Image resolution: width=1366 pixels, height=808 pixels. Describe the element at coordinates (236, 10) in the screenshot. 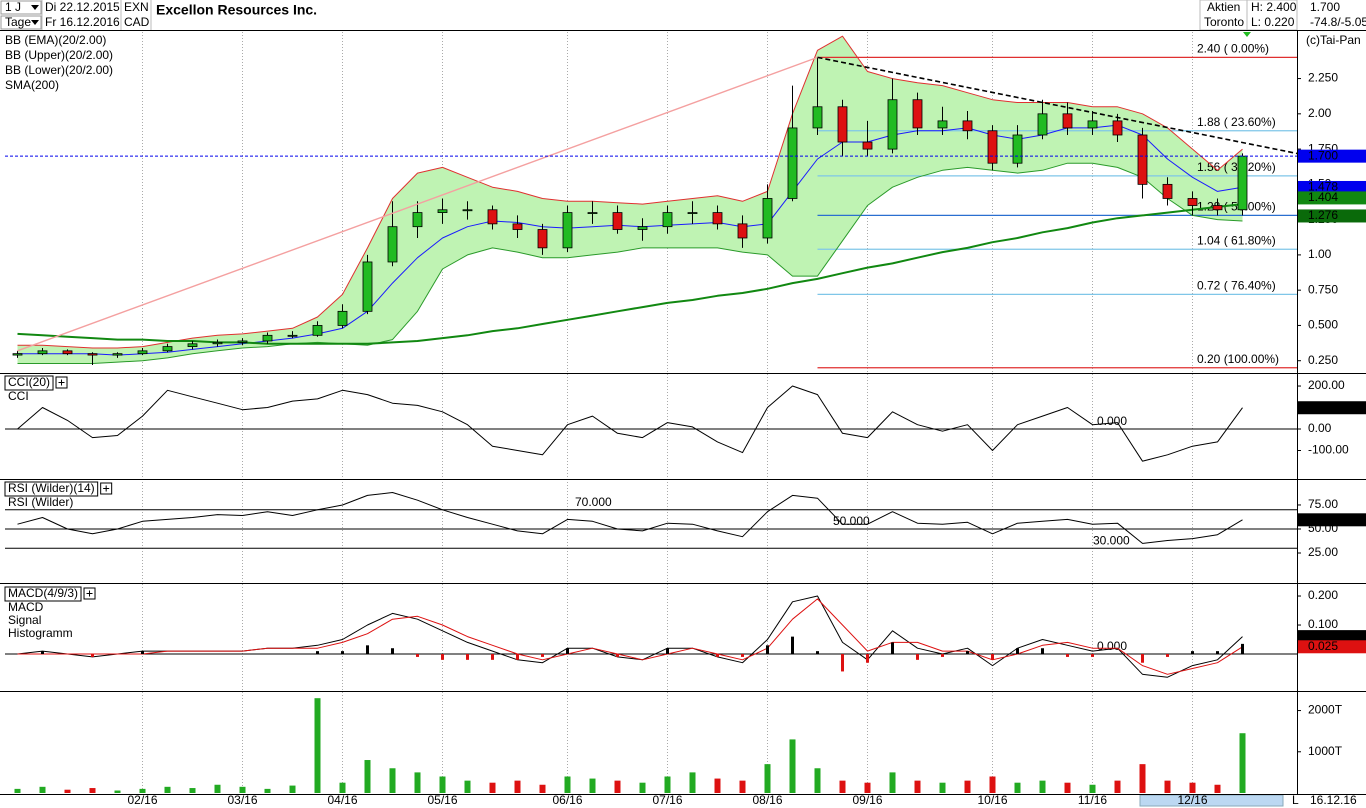

I see `security-name: Excellon Resources Inc.` at that location.